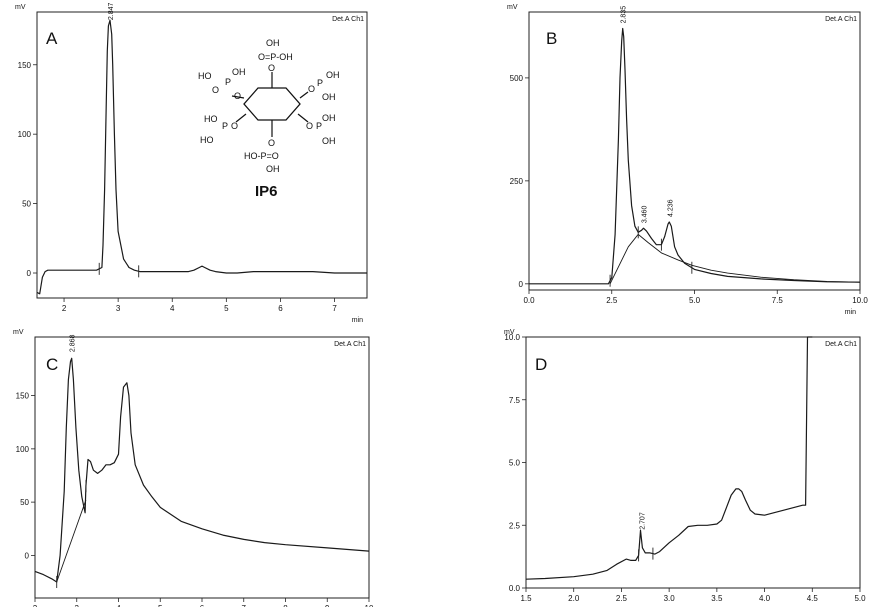 Image resolution: width=869 pixels, height=607 pixels. Describe the element at coordinates (515, 588) in the screenshot. I see `y-tick-label: 0.0` at that location.